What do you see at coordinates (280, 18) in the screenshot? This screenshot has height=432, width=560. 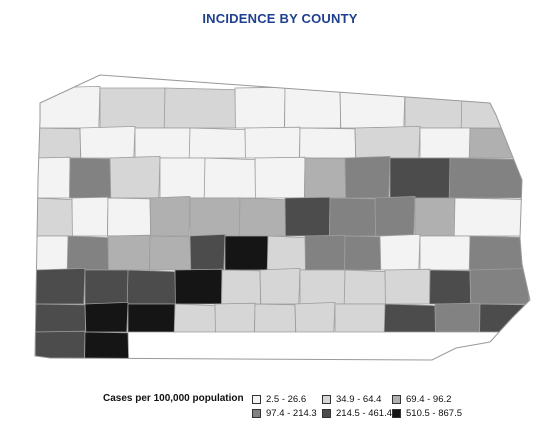 I see `map-title: INCIDENCE BY COUNTY` at bounding box center [280, 18].